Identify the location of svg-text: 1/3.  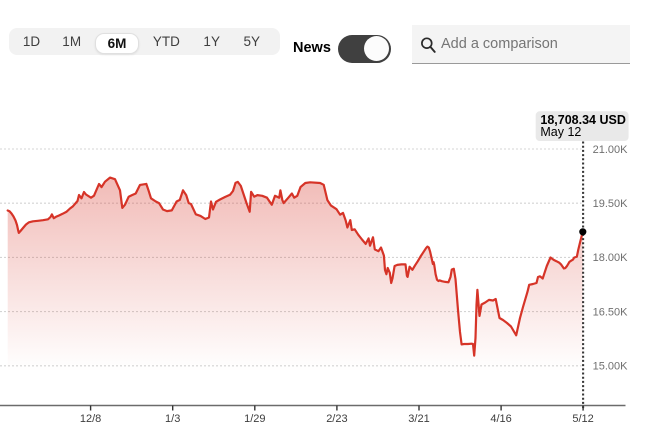
(172, 419).